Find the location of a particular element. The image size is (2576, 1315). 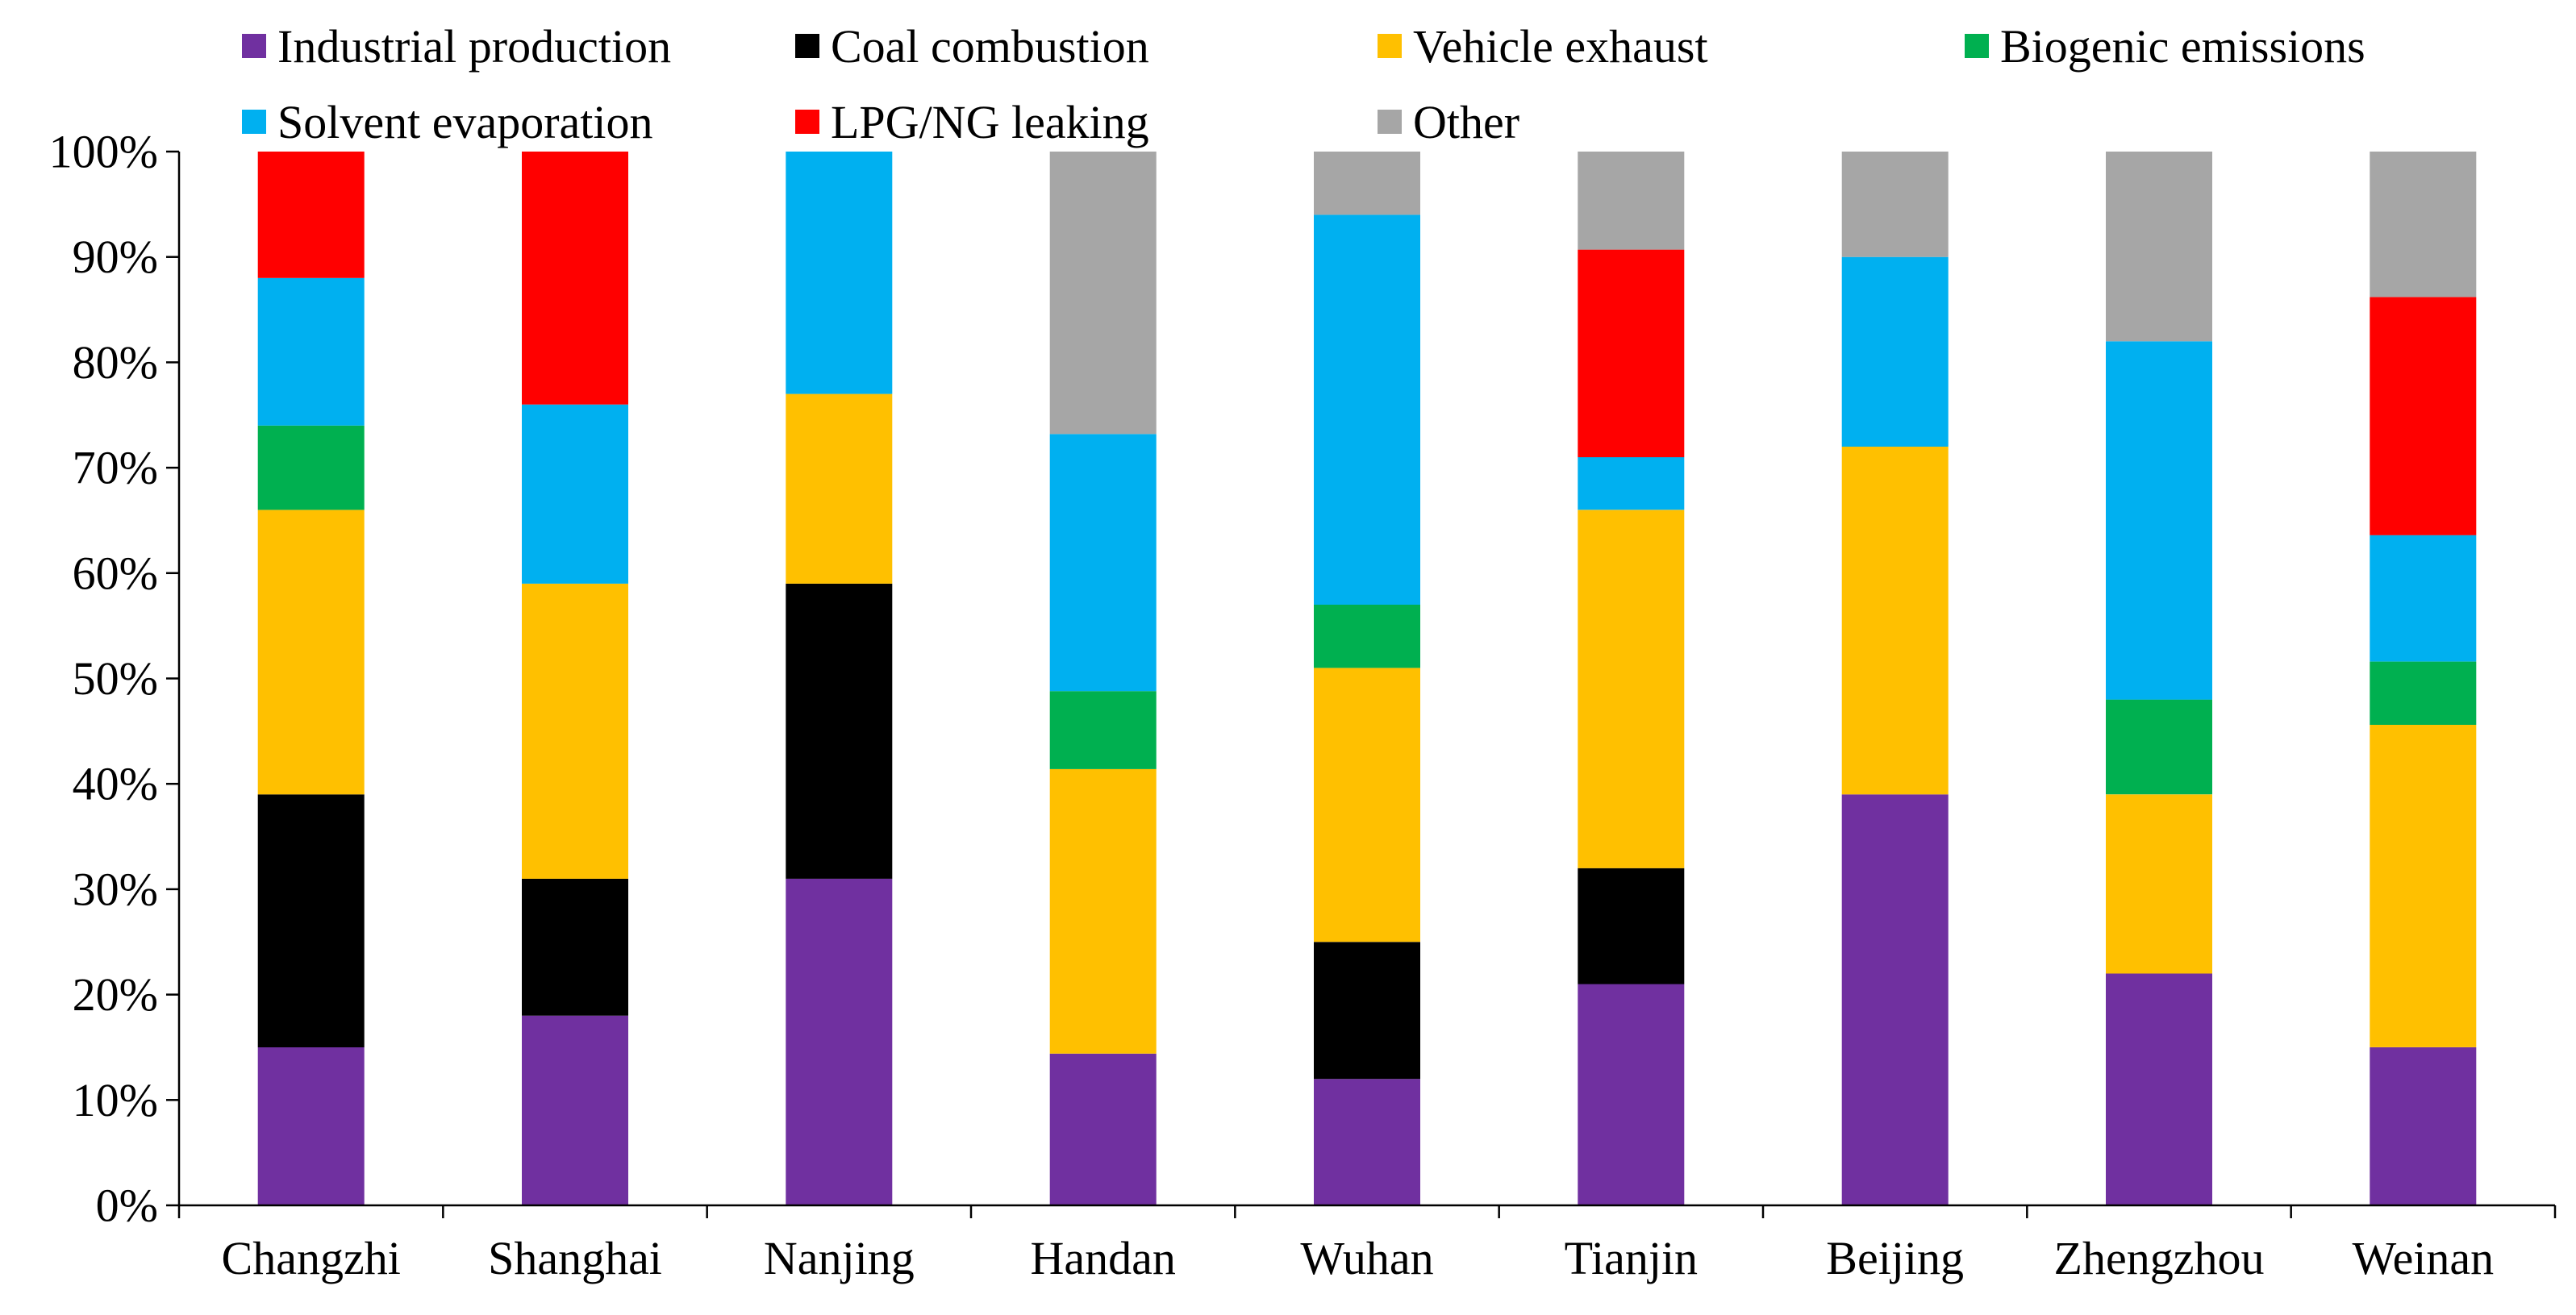

legend-label: Solvent evaporation is located at coordinates (465, 121).